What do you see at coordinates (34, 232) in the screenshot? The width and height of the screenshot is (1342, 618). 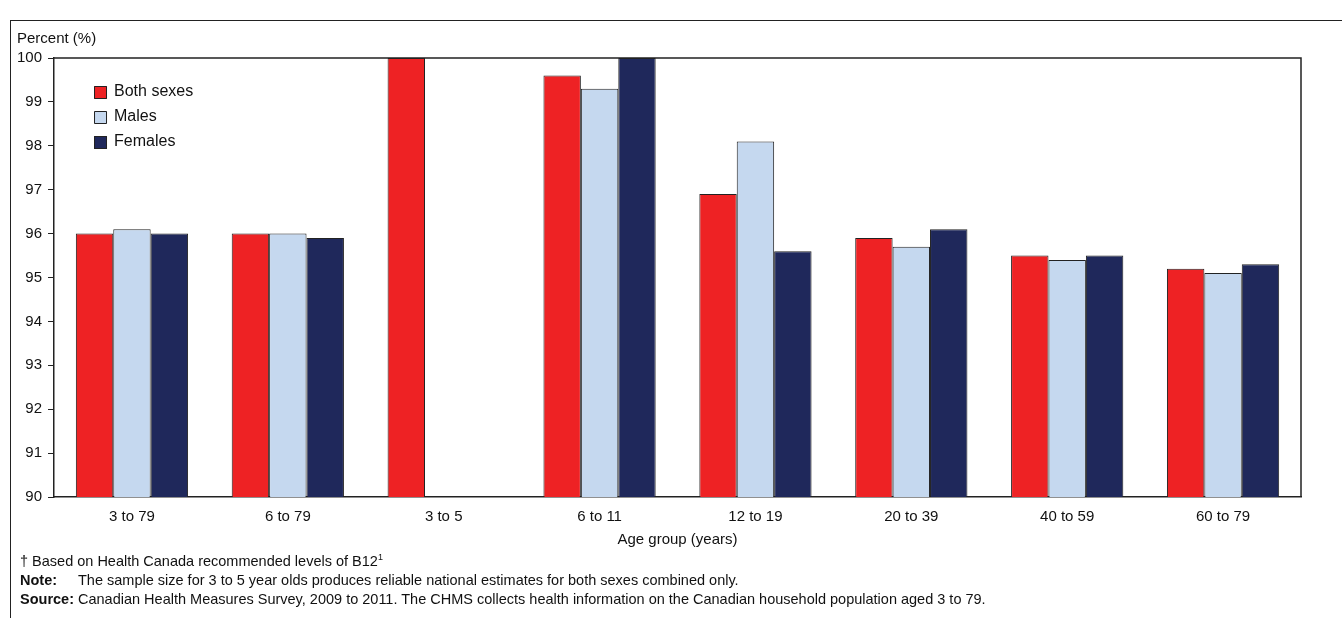 I see `y-tick-label: 96` at bounding box center [34, 232].